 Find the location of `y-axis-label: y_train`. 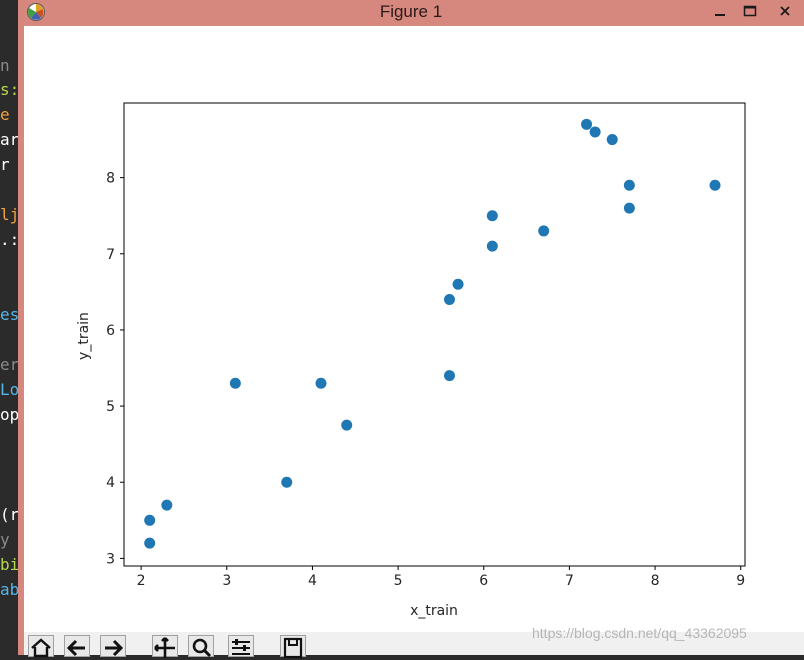

y-axis-label: y_train is located at coordinates (84, 336).